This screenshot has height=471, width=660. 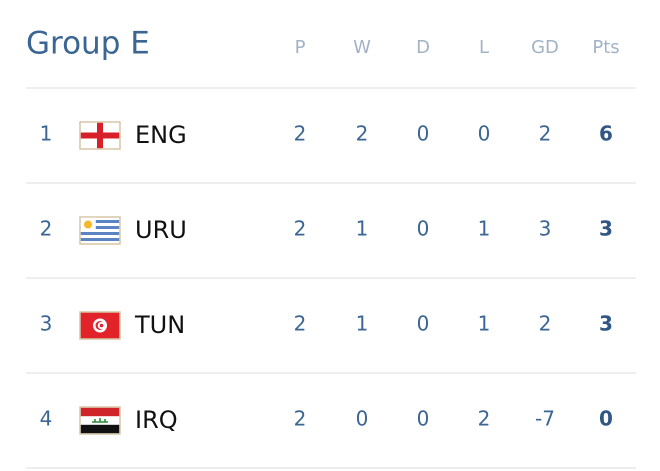 I want to click on column-header: W, so click(x=362, y=47).